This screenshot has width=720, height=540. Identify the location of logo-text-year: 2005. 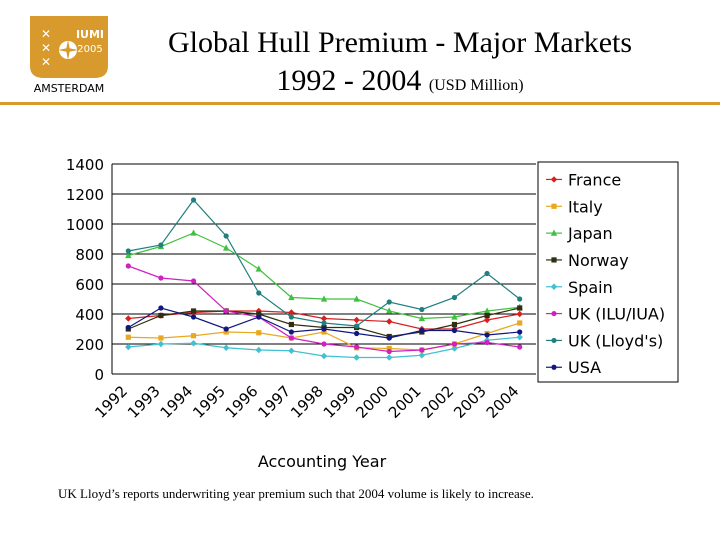
(89, 49).